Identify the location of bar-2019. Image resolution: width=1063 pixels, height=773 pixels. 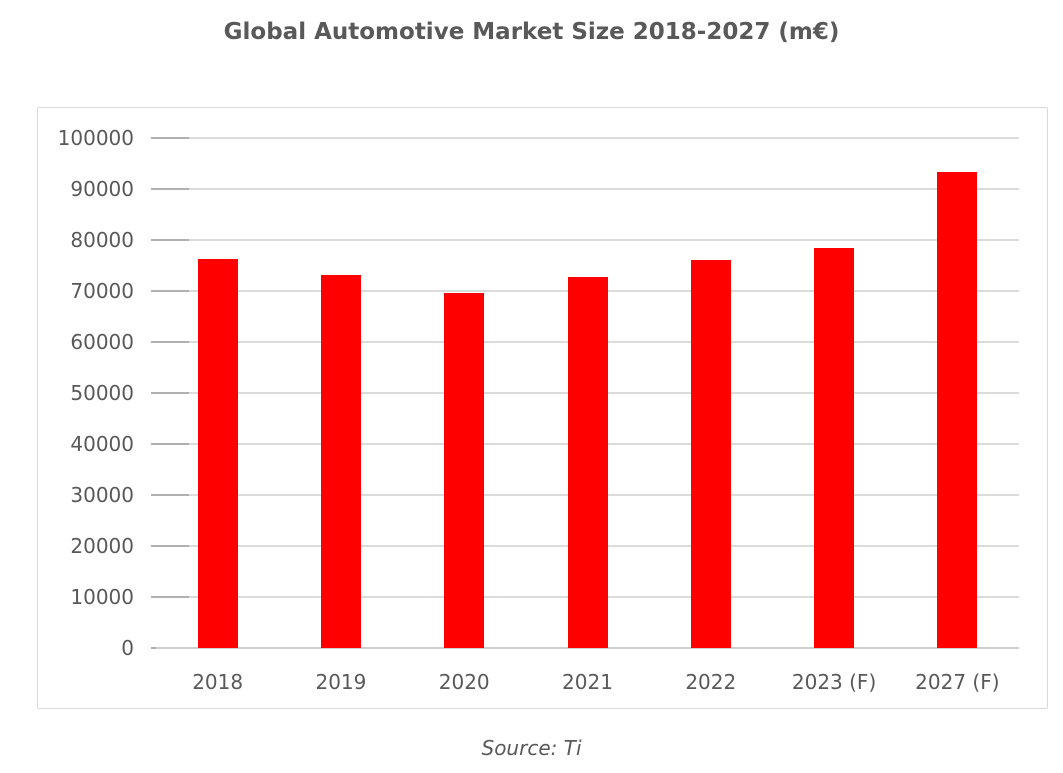
(340, 461).